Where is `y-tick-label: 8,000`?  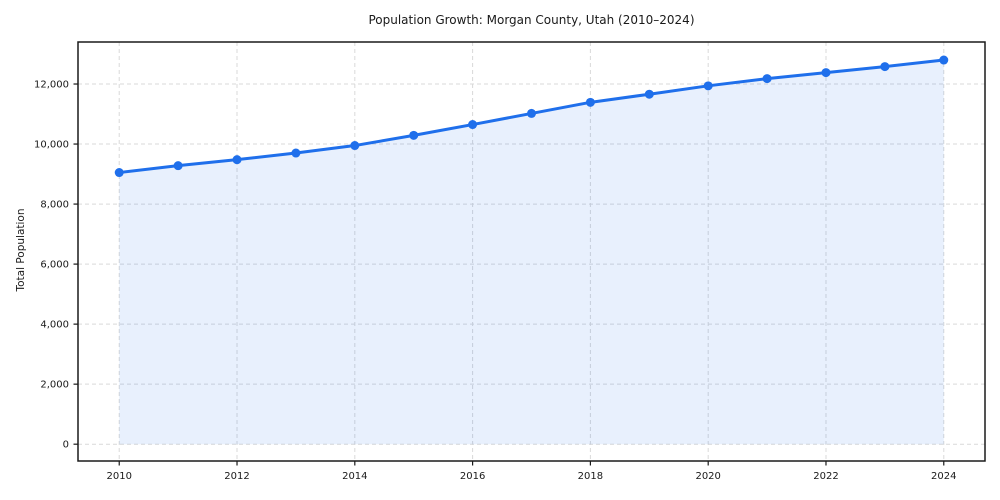
y-tick-label: 8,000 is located at coordinates (54, 205).